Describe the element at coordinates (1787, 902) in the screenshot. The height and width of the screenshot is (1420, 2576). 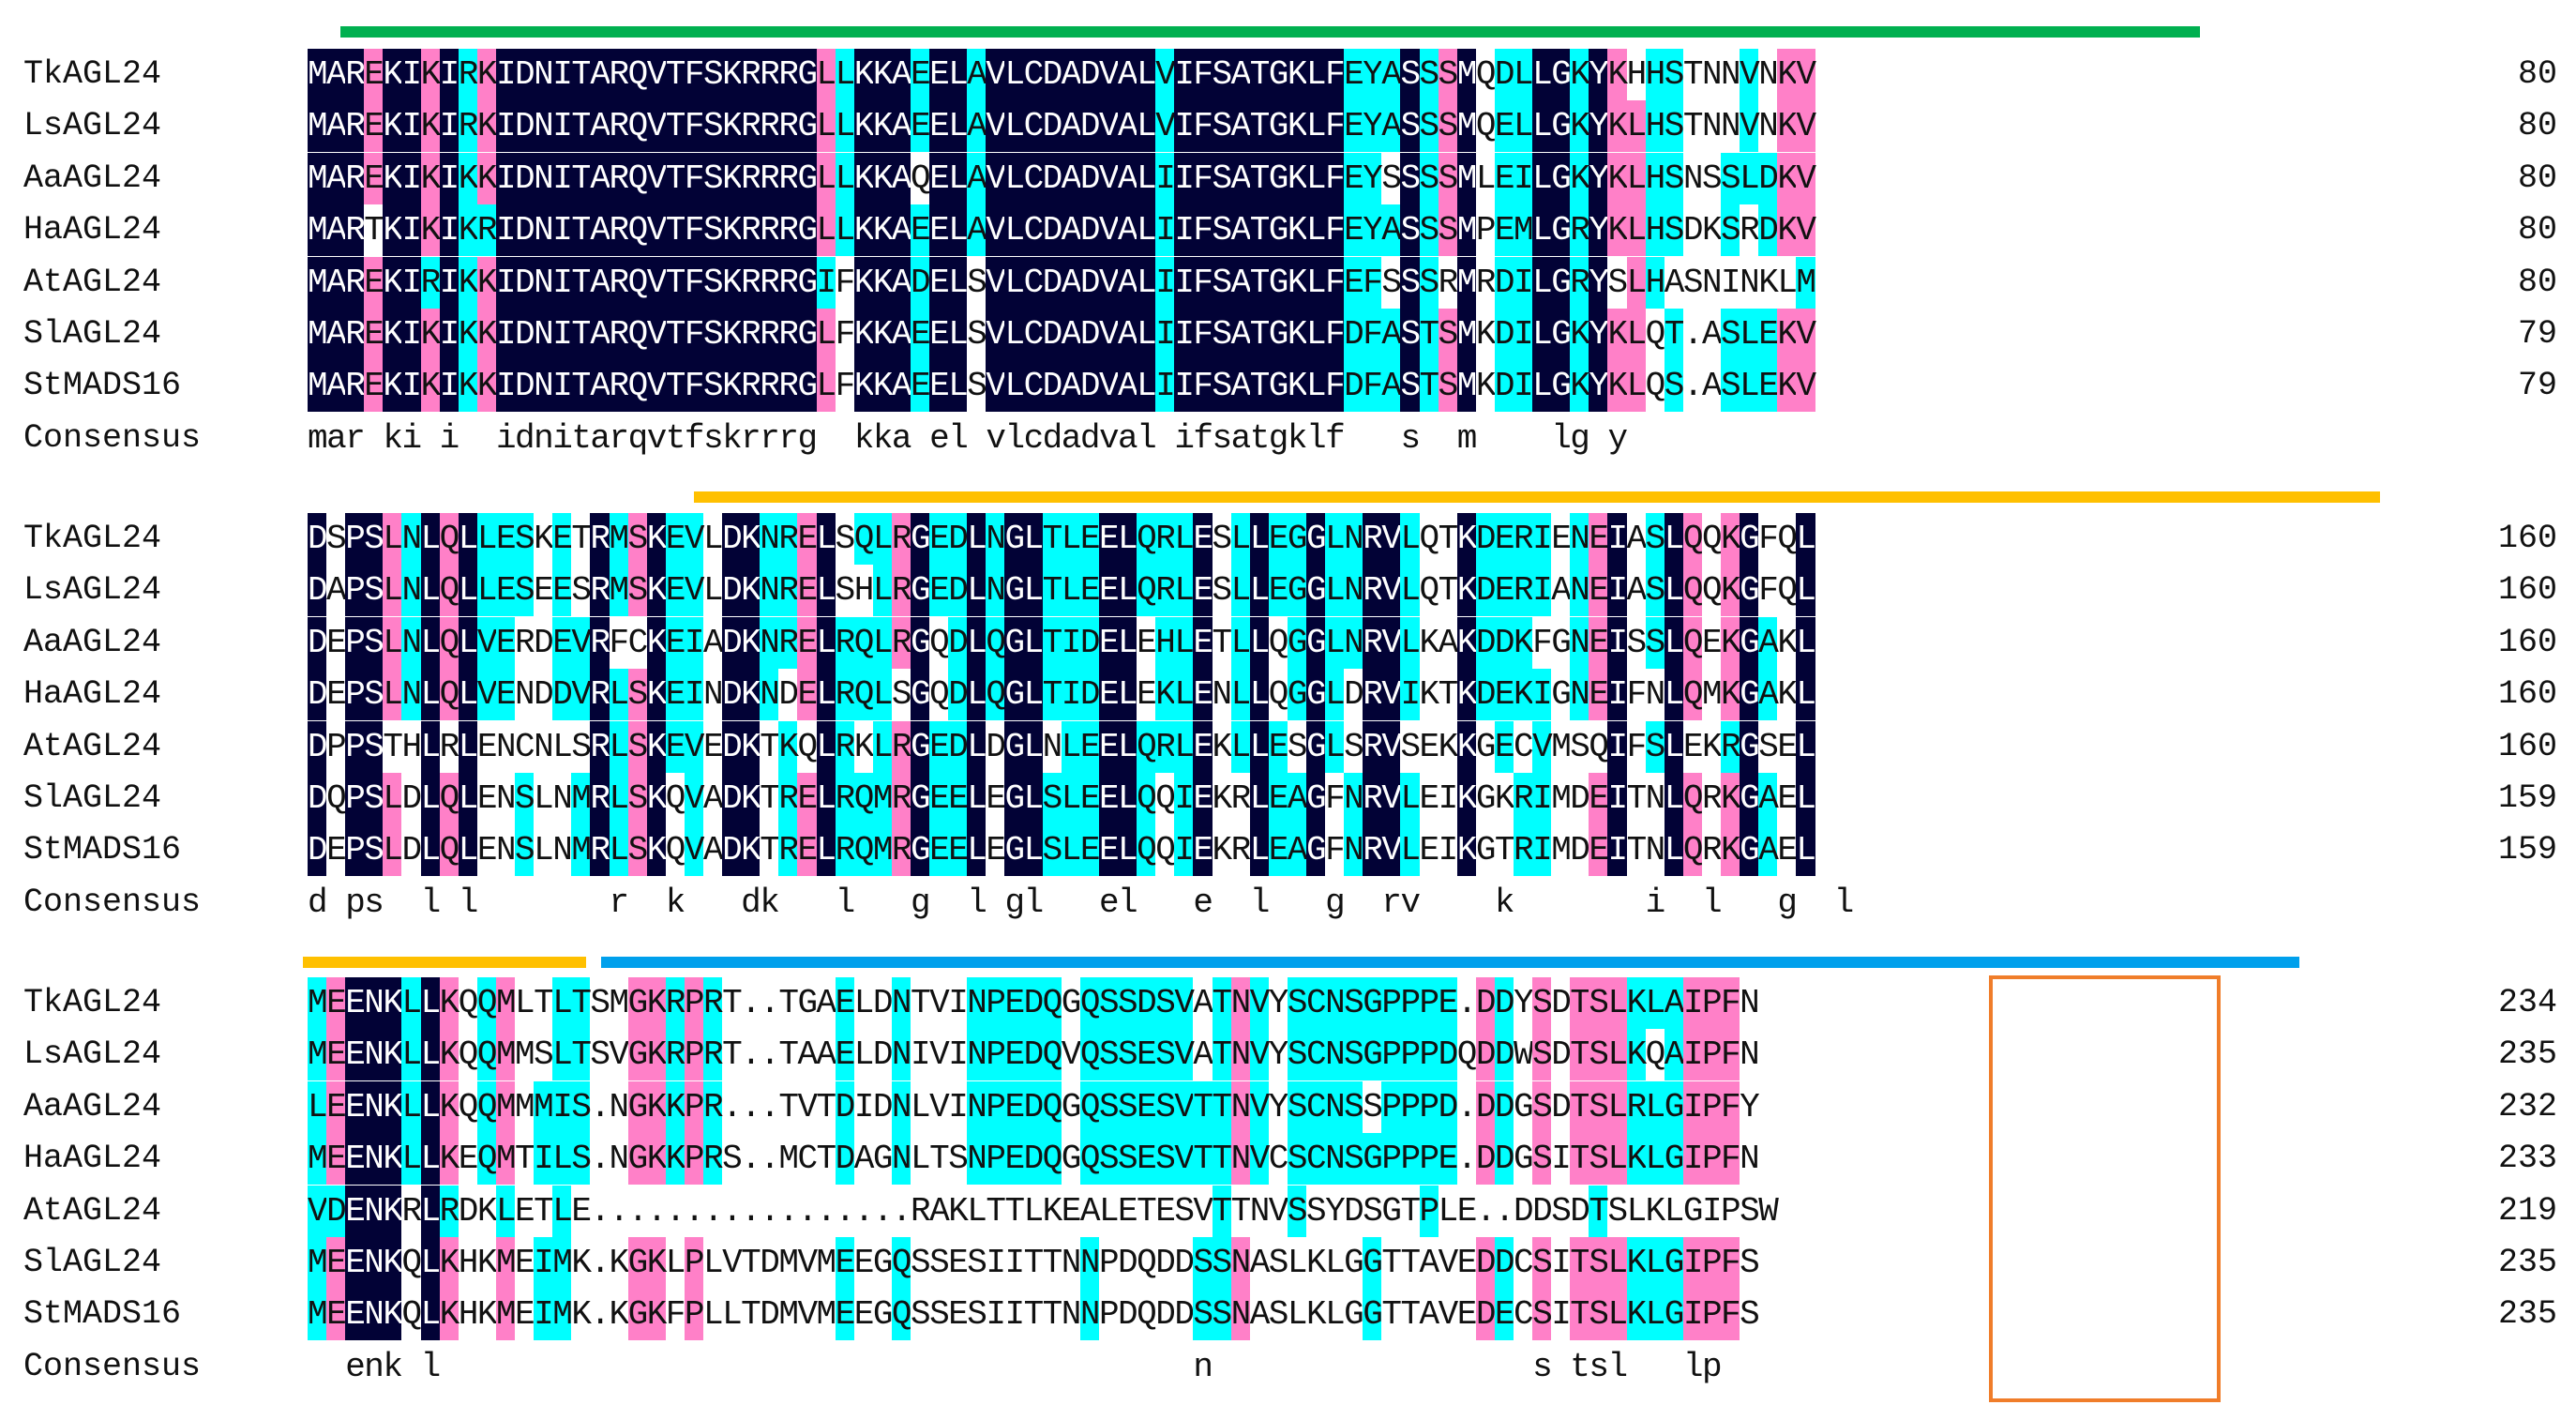
I see `consensus-residue: g` at that location.